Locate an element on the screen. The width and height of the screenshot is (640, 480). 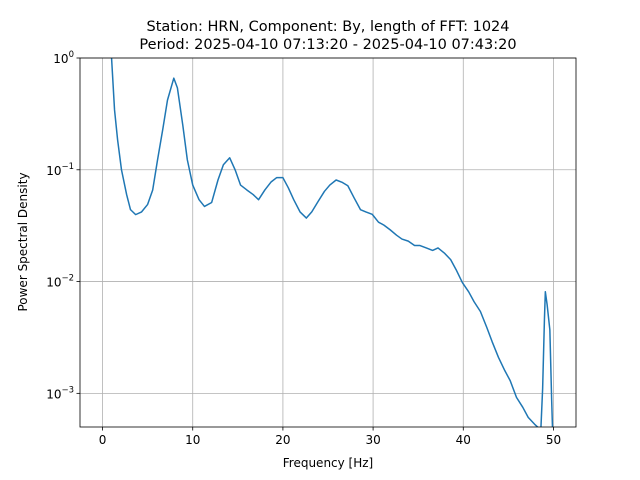
x-tick-label: 10 is located at coordinates (192, 440).